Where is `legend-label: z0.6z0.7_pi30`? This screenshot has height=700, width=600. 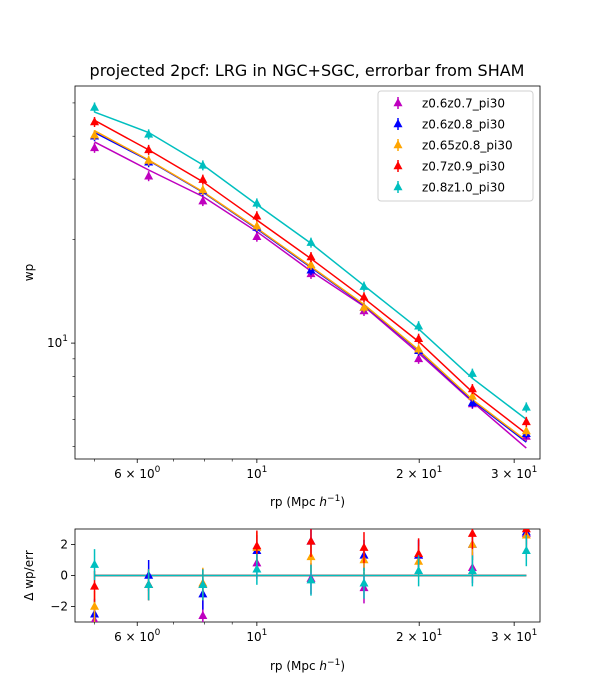 legend-label: z0.6z0.7_pi30 is located at coordinates (463, 104).